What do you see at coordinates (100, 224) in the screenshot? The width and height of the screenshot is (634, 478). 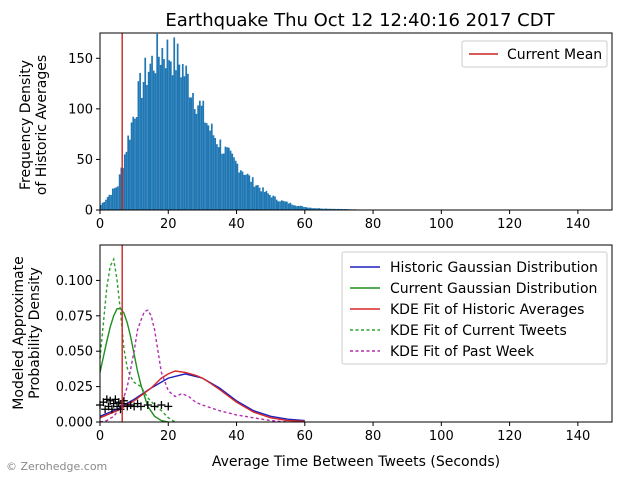 I see `top-xtick-label-0: 0` at bounding box center [100, 224].